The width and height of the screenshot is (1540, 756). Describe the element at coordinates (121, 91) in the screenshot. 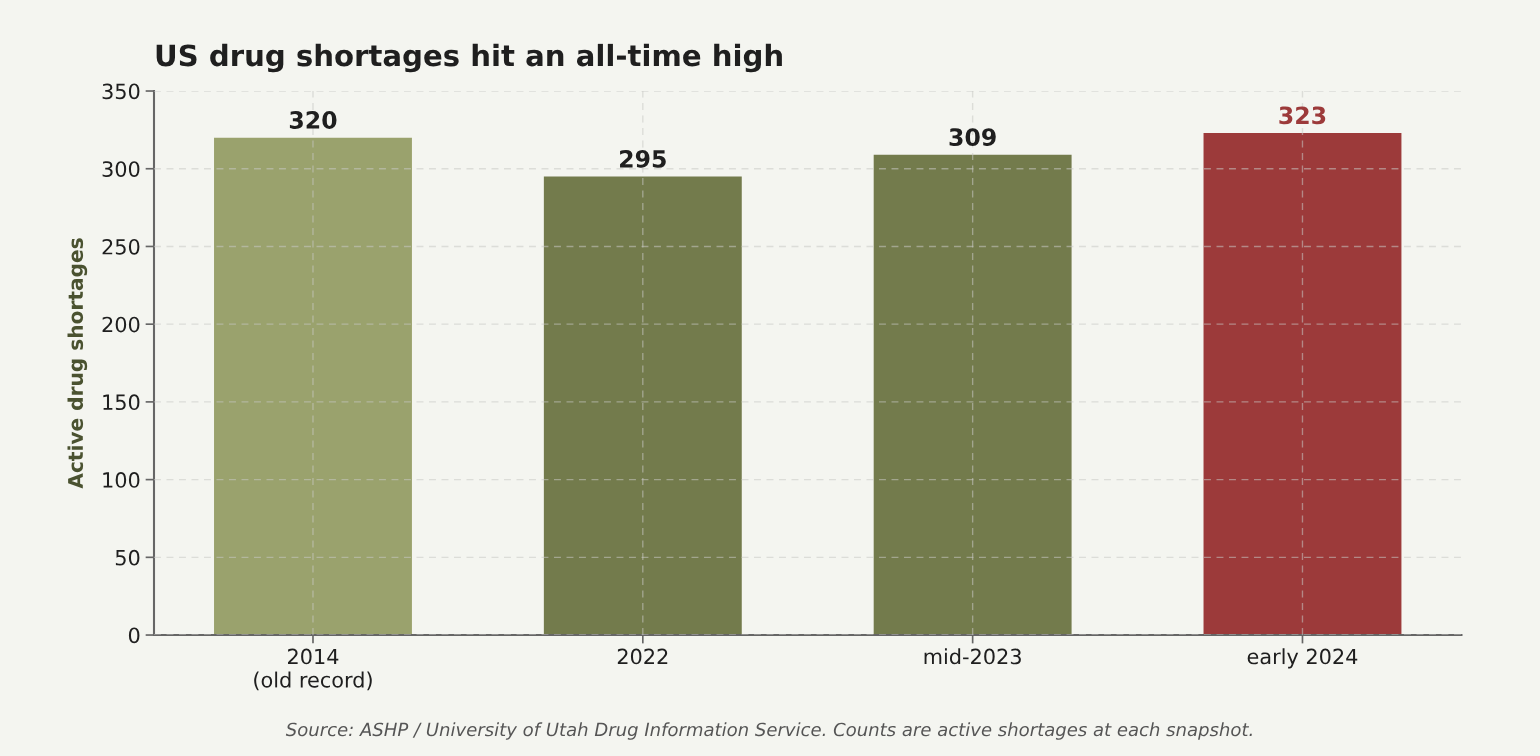

I see `y-tick-label: 350` at that location.